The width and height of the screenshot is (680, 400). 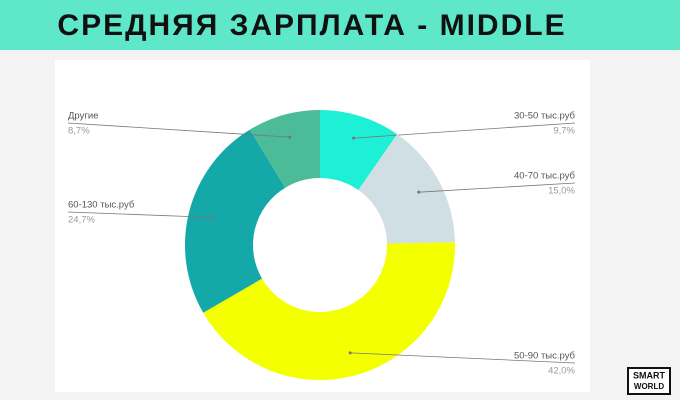 What do you see at coordinates (83, 116) in the screenshot?
I see `slice-label: Другие` at bounding box center [83, 116].